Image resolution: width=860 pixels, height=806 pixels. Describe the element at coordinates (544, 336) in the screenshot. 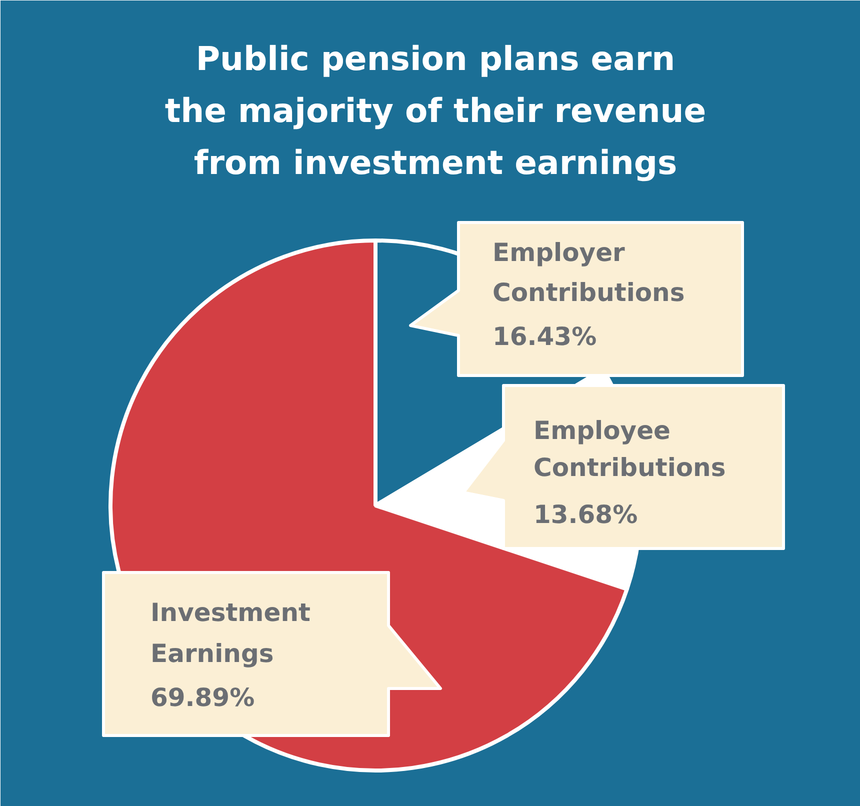

I see `data-label: 16.43%` at that location.